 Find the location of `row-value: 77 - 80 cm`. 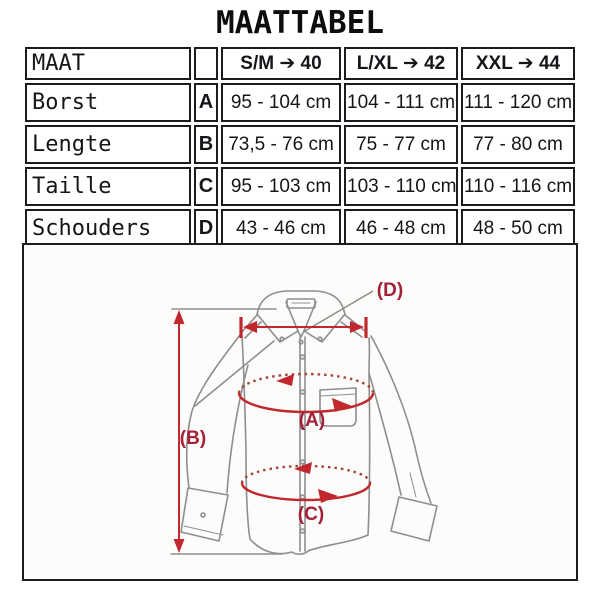

row-value: 77 - 80 cm is located at coordinates (518, 144).